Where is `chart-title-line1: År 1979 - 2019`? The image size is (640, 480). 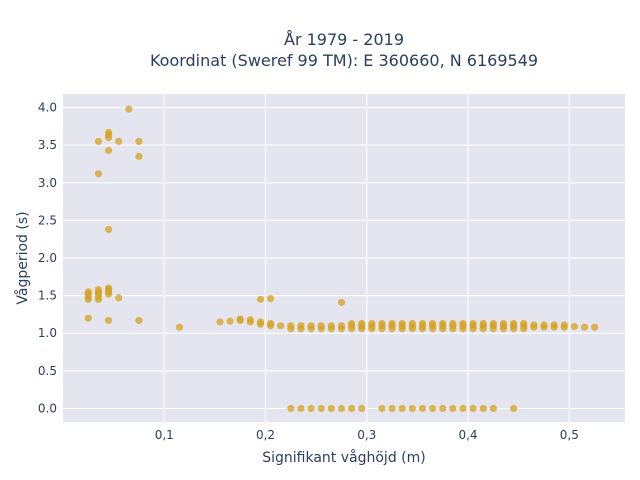 chart-title-line1: År 1979 - 2019 is located at coordinates (344, 39).